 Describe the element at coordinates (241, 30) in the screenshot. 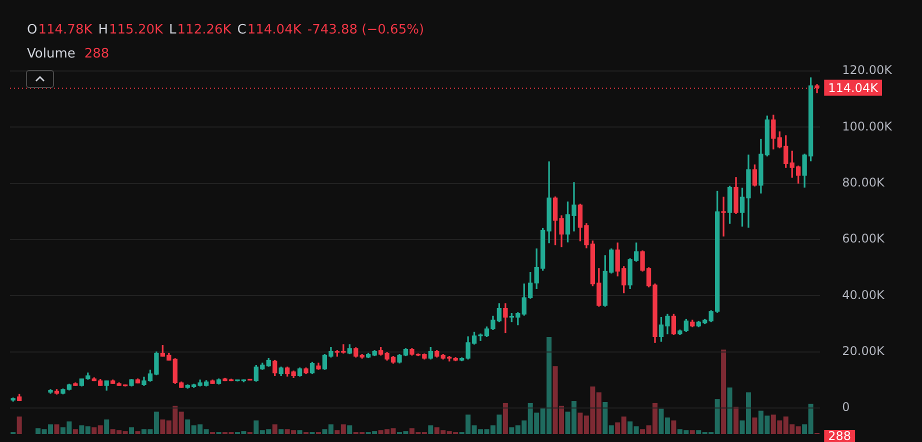

I see `text: C` at that location.